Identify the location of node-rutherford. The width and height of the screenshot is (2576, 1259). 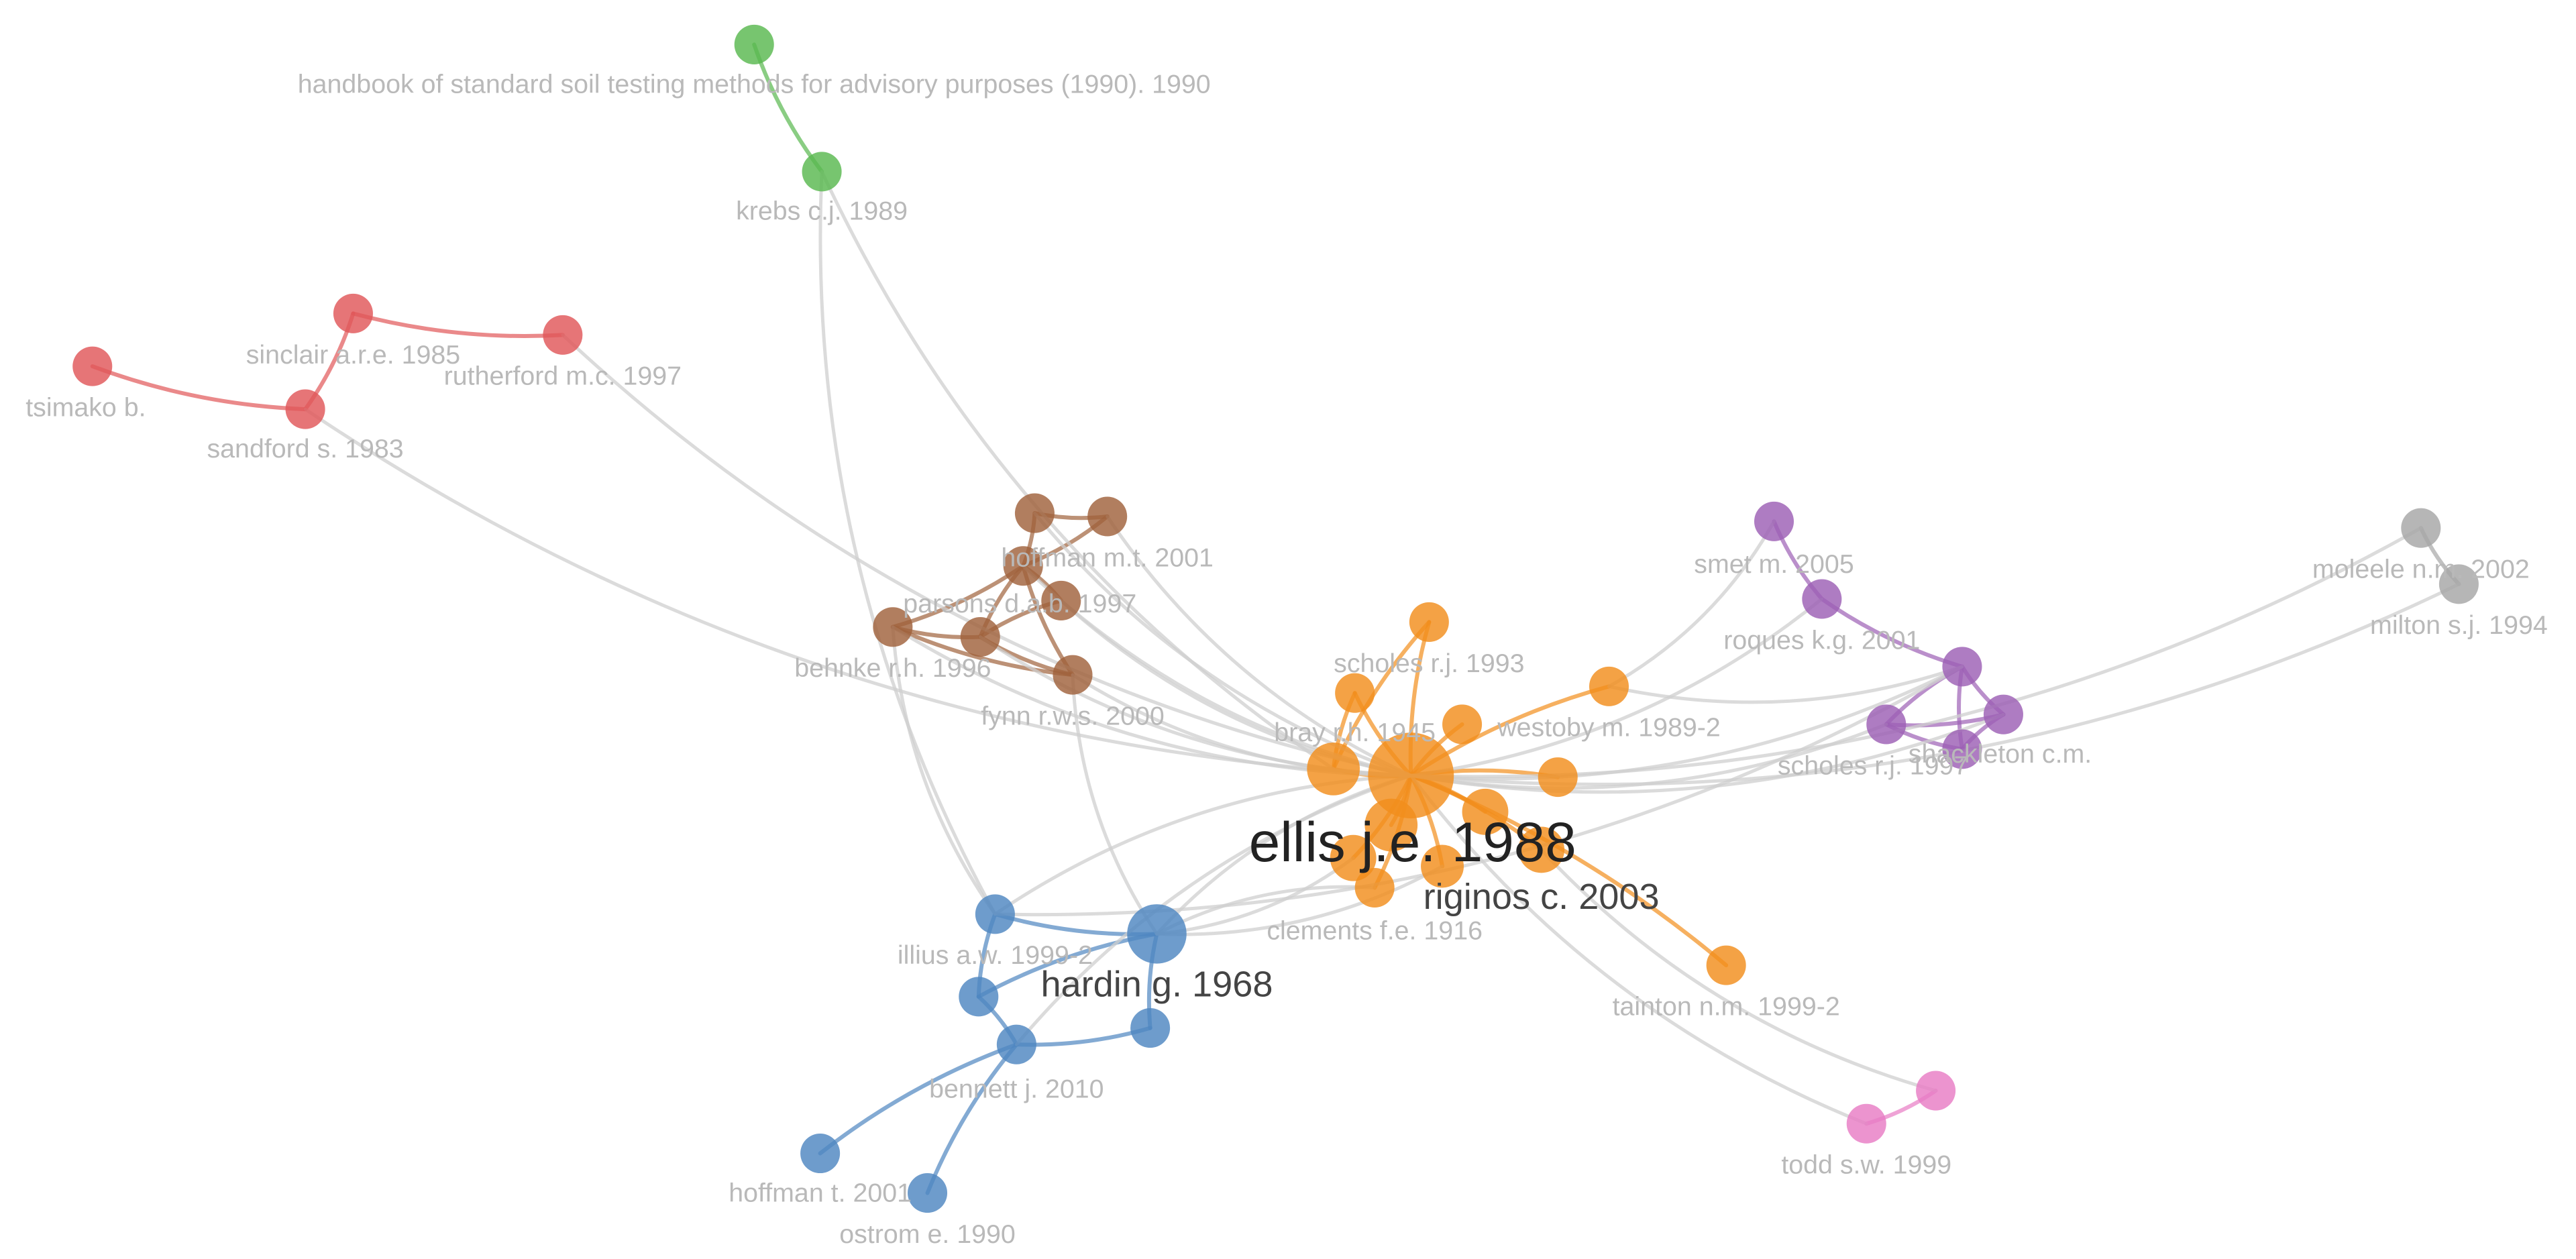
(563, 335).